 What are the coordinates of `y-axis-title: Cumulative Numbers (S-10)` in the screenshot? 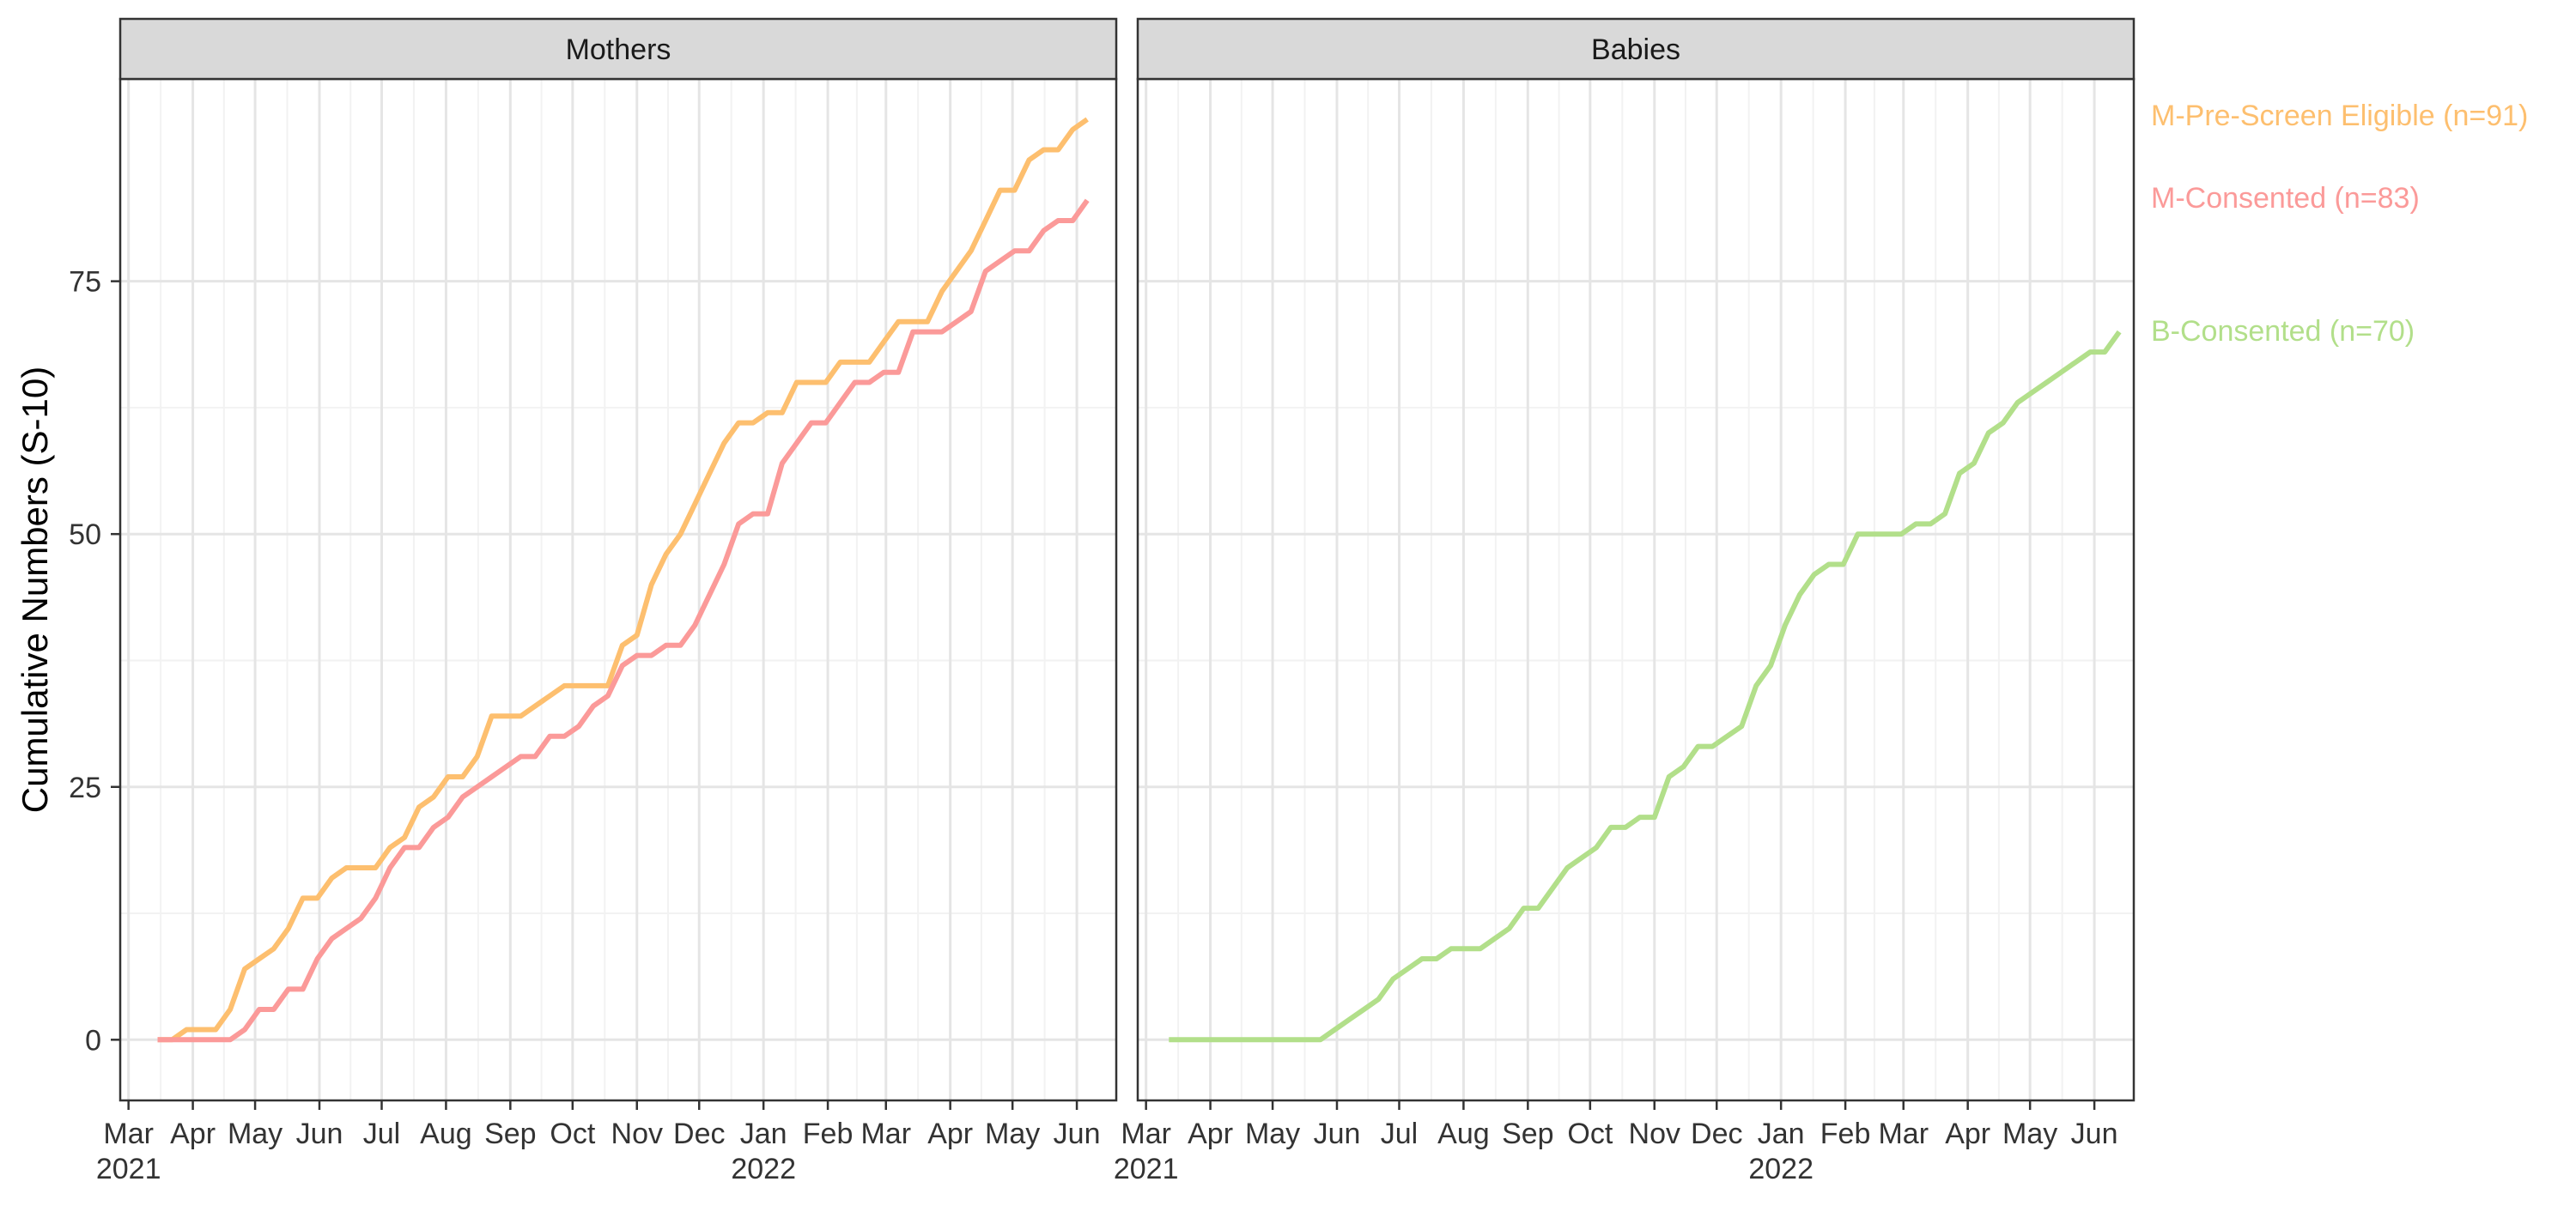 It's located at (35, 590).